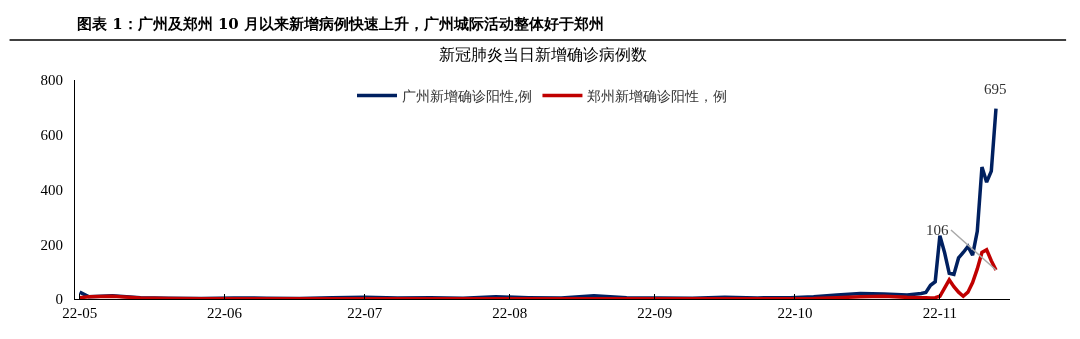 This screenshot has height=339, width=1080. Describe the element at coordinates (51, 135) in the screenshot. I see `y-tick-label: 600` at that location.